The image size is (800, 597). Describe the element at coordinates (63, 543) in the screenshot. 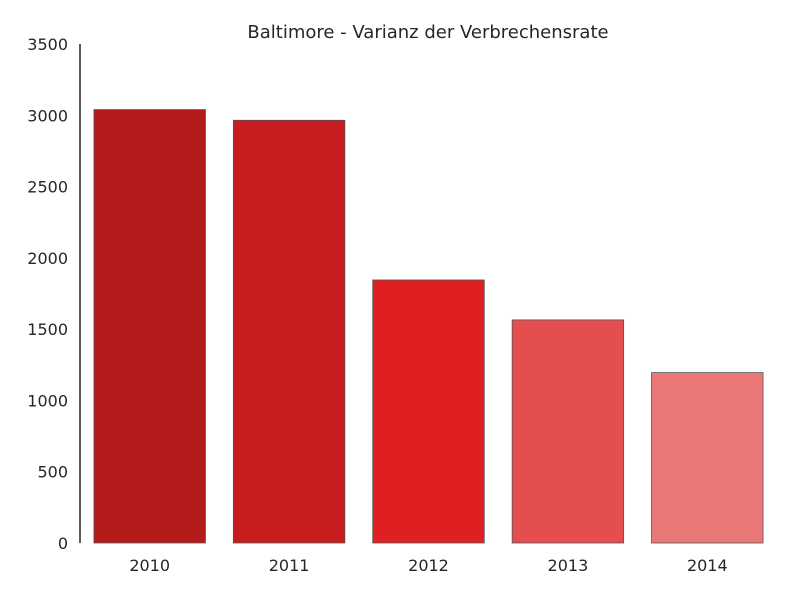

I see `y-tick-label-0: 0` at that location.